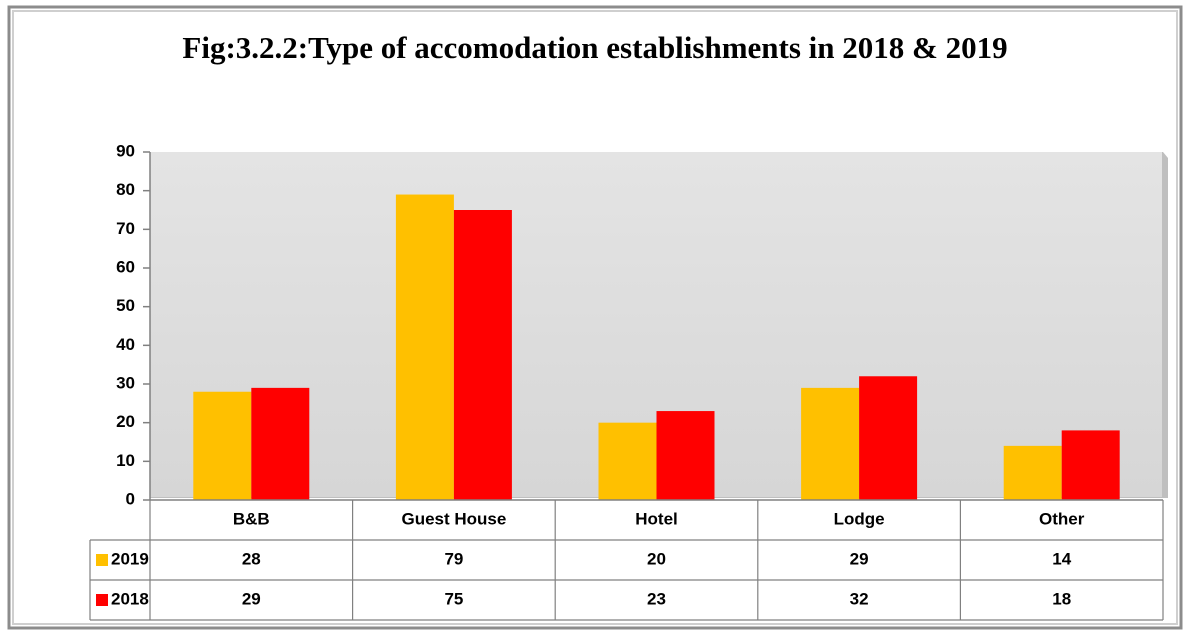  Describe the element at coordinates (1061, 598) in the screenshot. I see `table-value: 18` at that location.